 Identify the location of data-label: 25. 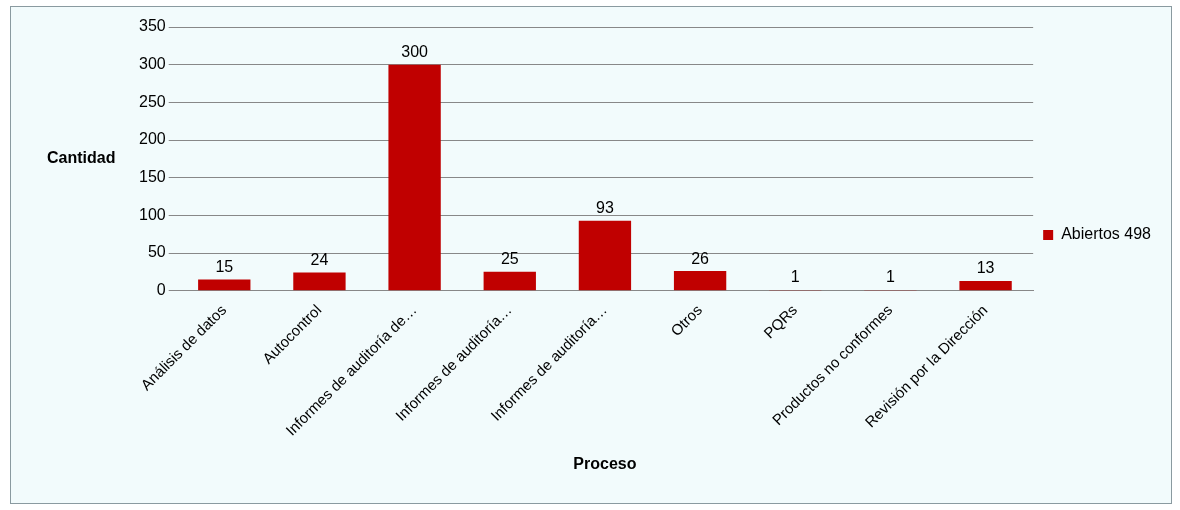
(509, 259).